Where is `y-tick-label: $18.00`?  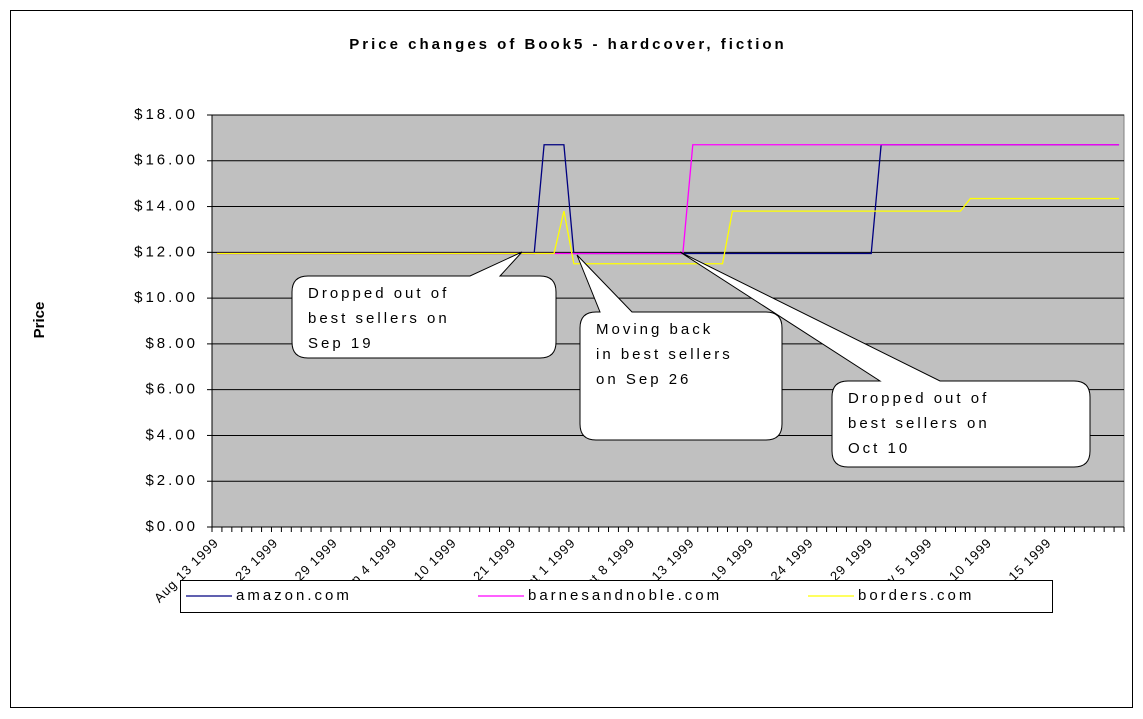
y-tick-label: $18.00 is located at coordinates (166, 114).